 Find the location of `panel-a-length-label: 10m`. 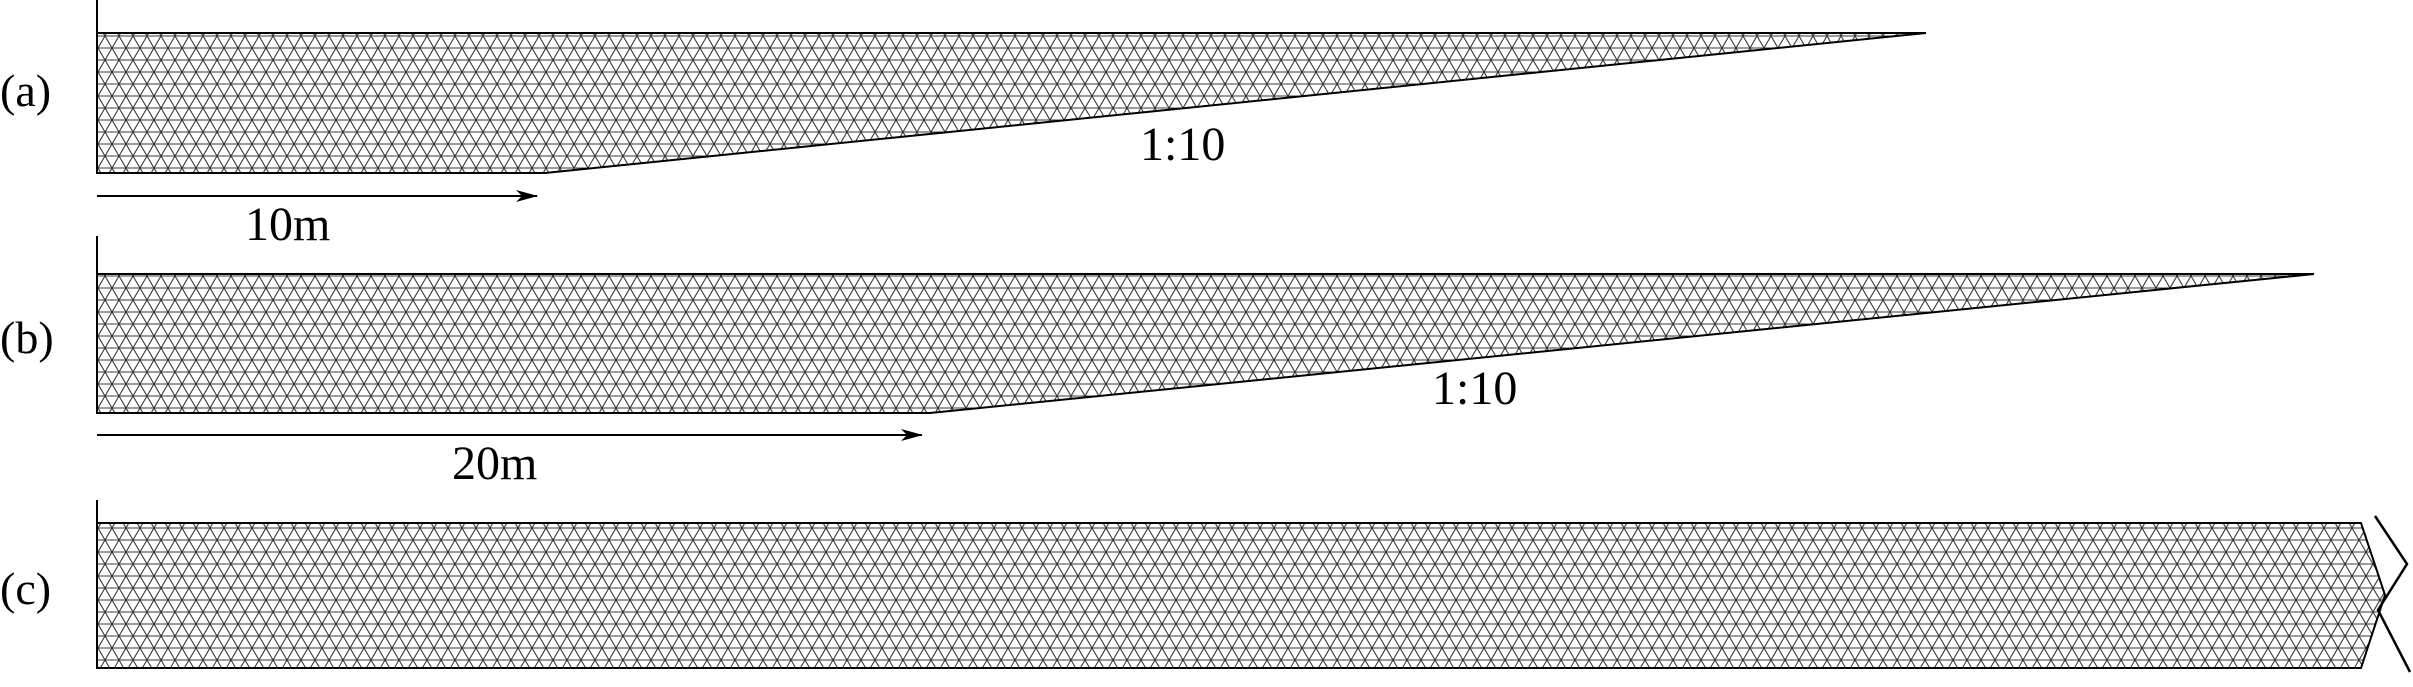

panel-a-length-label: 10m is located at coordinates (287, 224).